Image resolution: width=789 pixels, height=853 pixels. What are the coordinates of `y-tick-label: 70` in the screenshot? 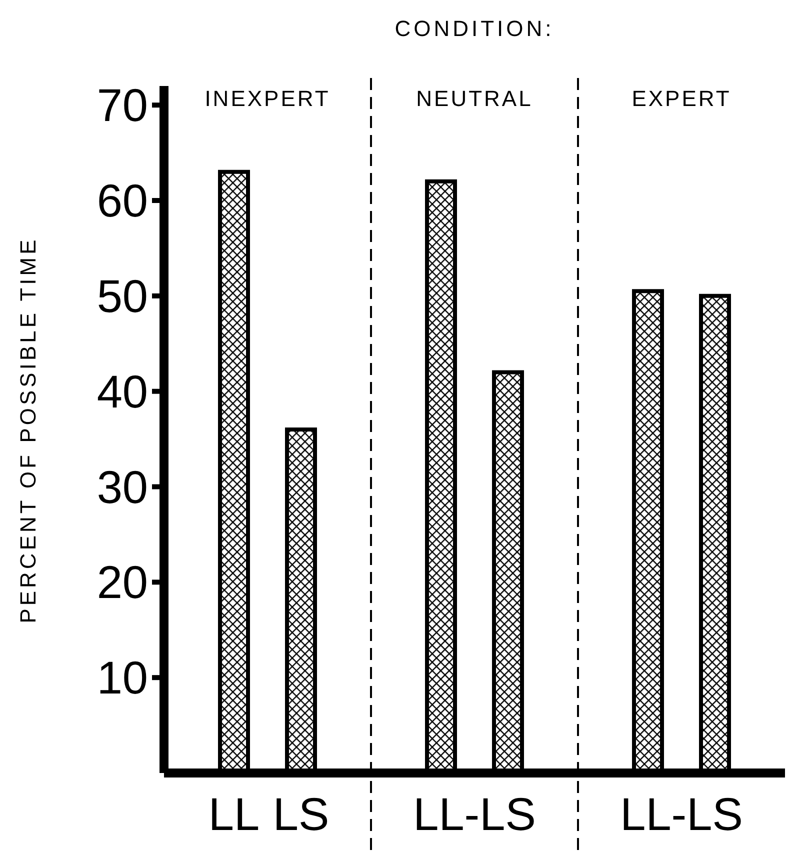 It's located at (122, 105).